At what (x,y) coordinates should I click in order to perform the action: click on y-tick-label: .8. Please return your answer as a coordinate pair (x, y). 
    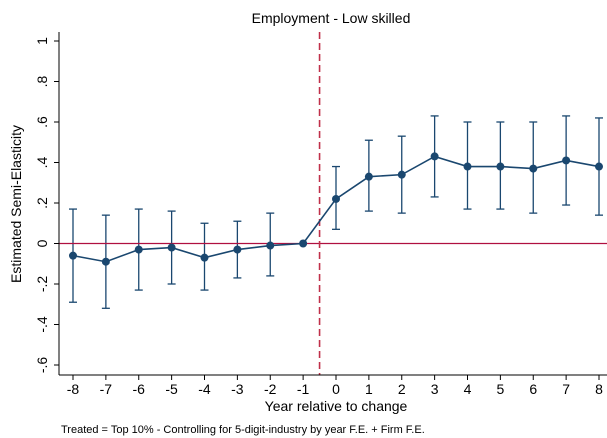
    Looking at the image, I should click on (42, 81).